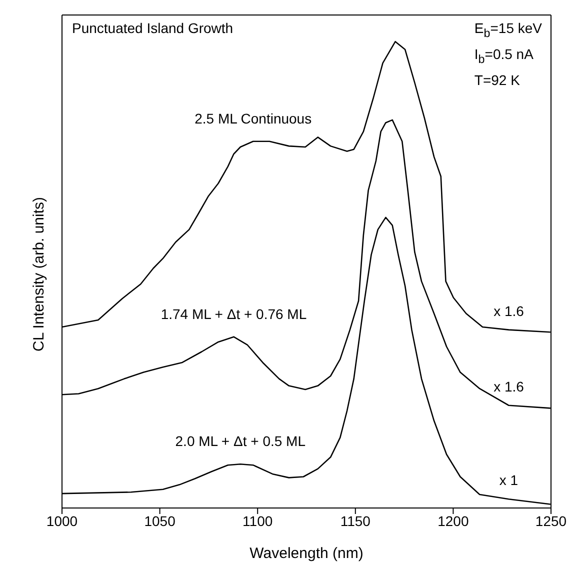 This screenshot has width=580, height=576. What do you see at coordinates (307, 553) in the screenshot?
I see `x-axis-title: Wavelength (nm)` at bounding box center [307, 553].